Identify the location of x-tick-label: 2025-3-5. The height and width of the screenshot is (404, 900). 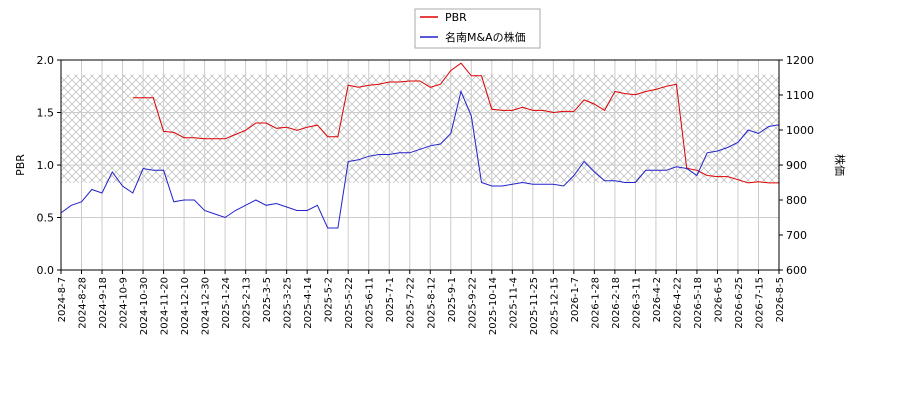
(267, 299).